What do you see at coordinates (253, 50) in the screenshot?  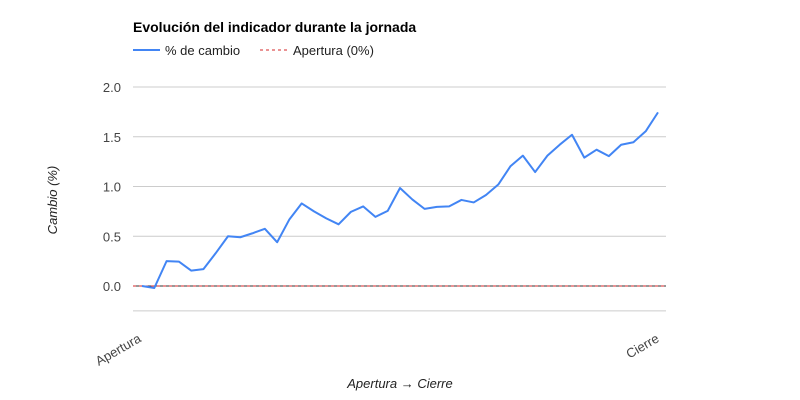 I see `legend: % de cambio Apertura (0%)` at bounding box center [253, 50].